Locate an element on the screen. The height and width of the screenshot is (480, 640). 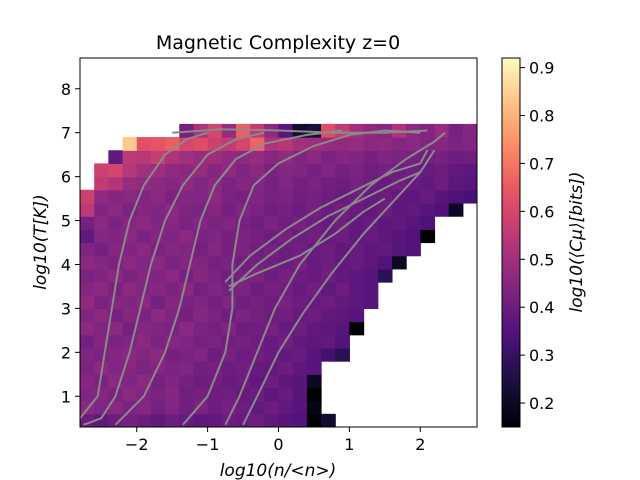
colorbar-ticks: 0.2 0.3 0.4 0.5 0.6 0.7 0.8 0.9 is located at coordinates (537, 236).